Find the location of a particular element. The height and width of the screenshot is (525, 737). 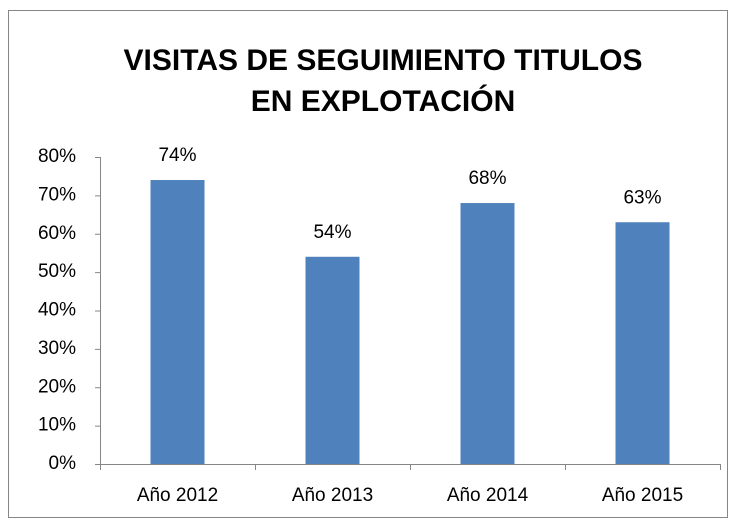

x-tick-label: Año 2015 is located at coordinates (642, 495).